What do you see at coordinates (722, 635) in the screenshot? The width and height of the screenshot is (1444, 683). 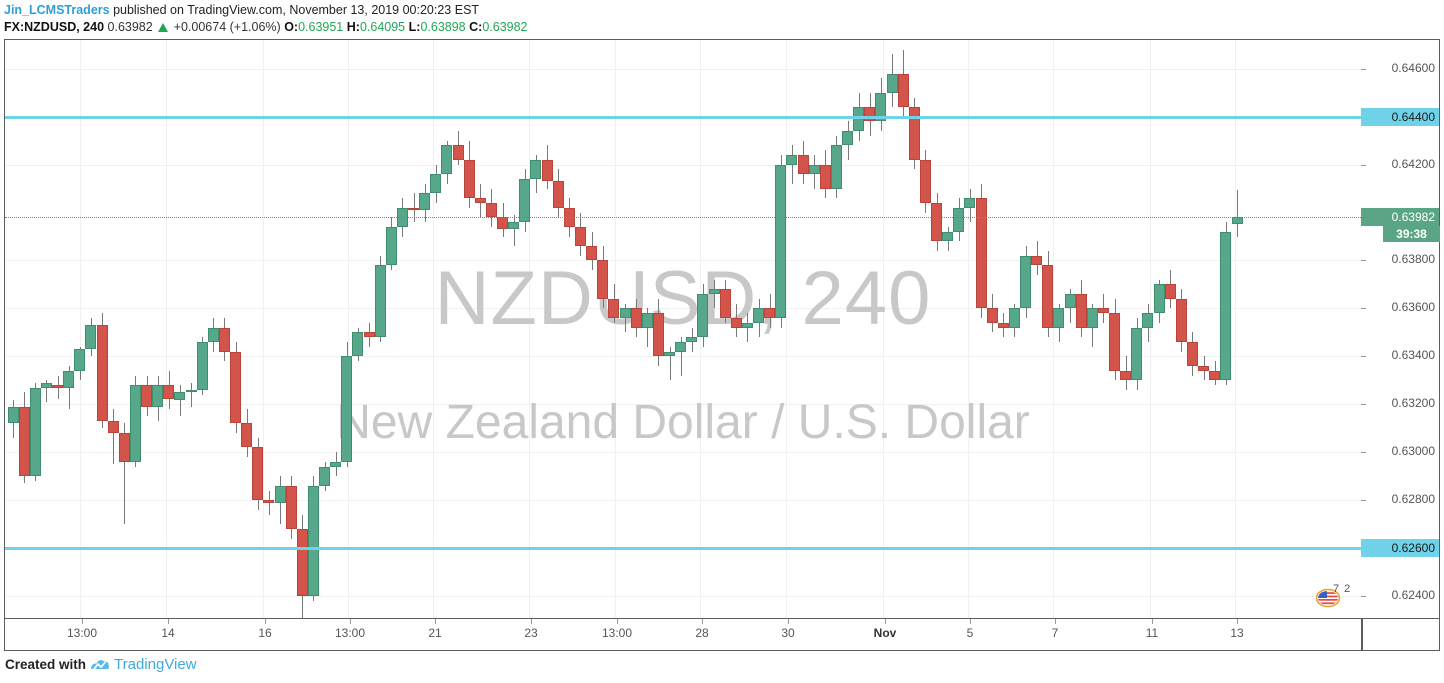 I see `time-axis: 13:00 14 16 13:00 21 23 13:00 28 30 Nov 5 7 11 13` at bounding box center [722, 635].